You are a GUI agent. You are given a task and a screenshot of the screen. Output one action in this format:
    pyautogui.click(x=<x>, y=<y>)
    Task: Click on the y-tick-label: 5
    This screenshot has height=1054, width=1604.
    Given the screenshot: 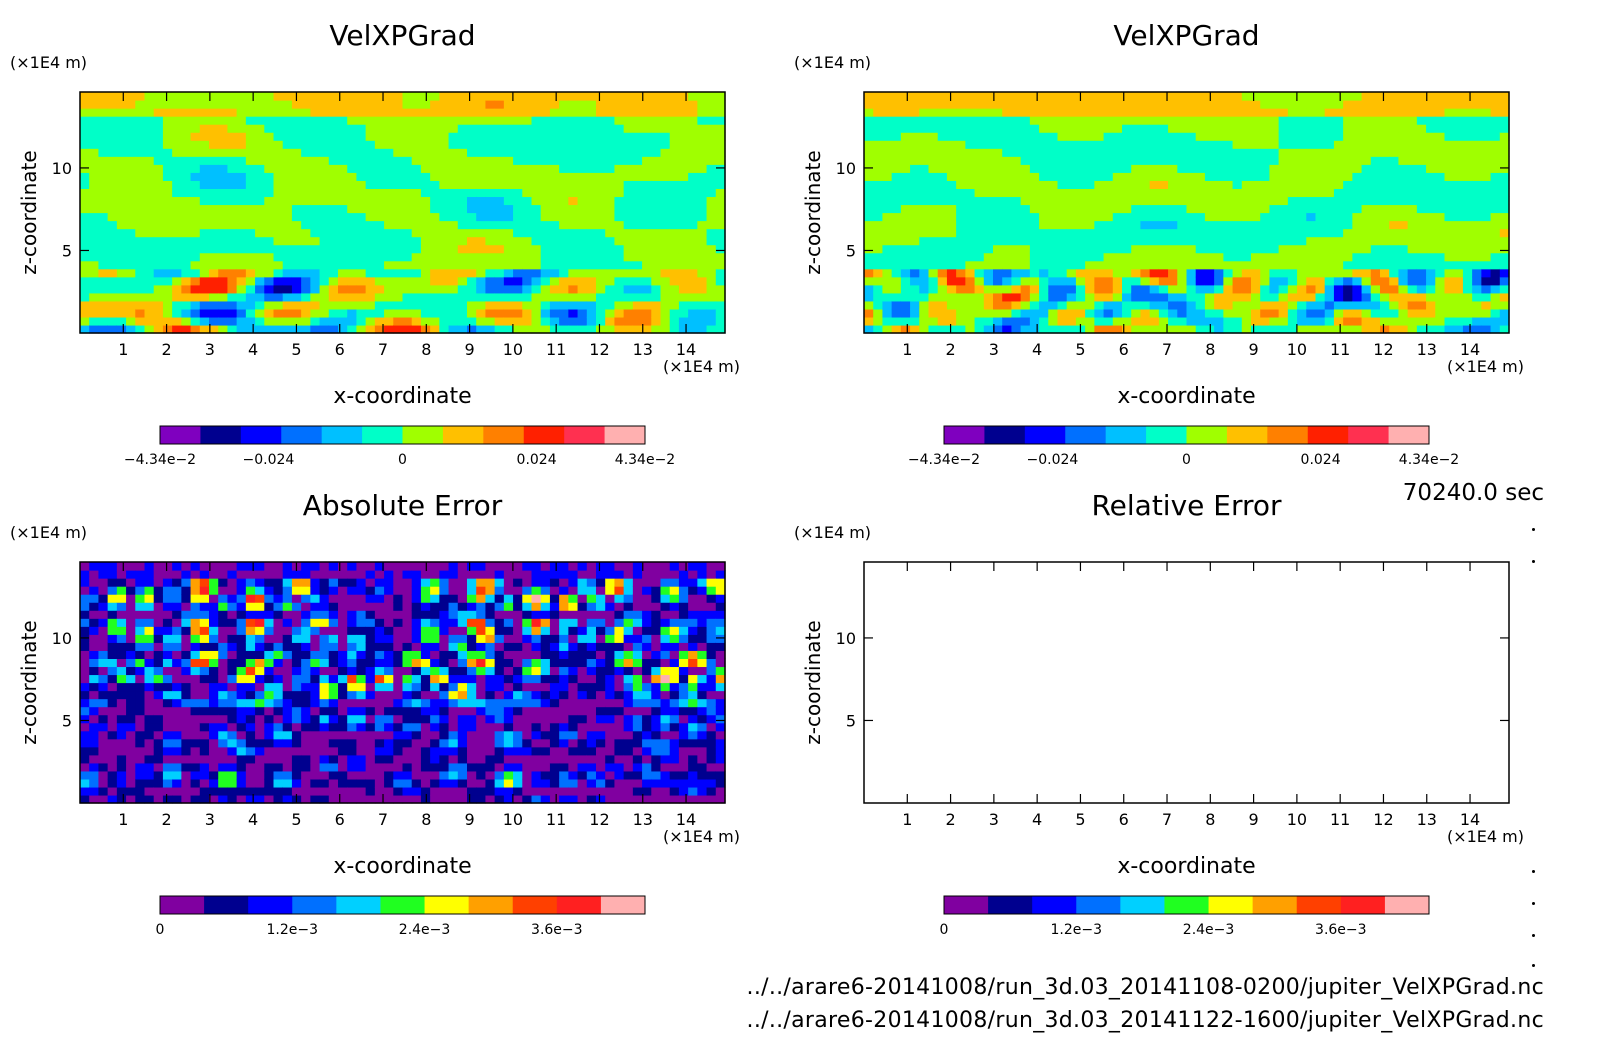 What is the action you would take?
    pyautogui.click(x=67, y=250)
    